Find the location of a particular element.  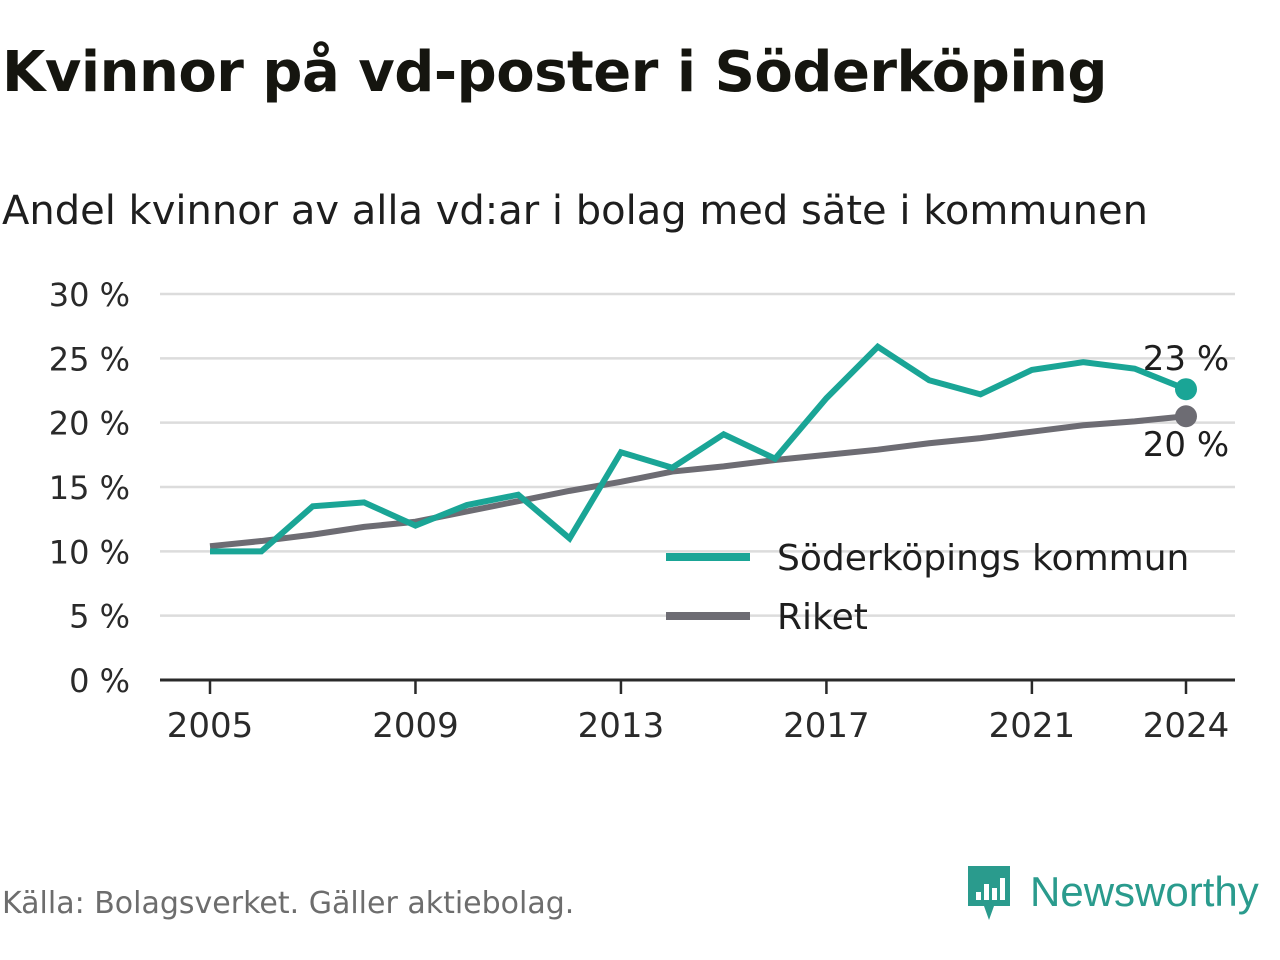

x-tick-label: 2013 is located at coordinates (621, 726).